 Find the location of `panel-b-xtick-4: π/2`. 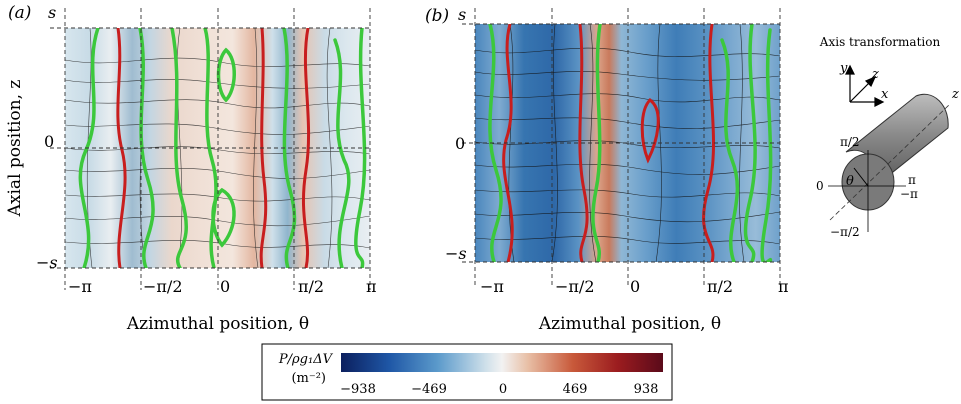

panel-b-xtick-4: π/2 is located at coordinates (720, 286).